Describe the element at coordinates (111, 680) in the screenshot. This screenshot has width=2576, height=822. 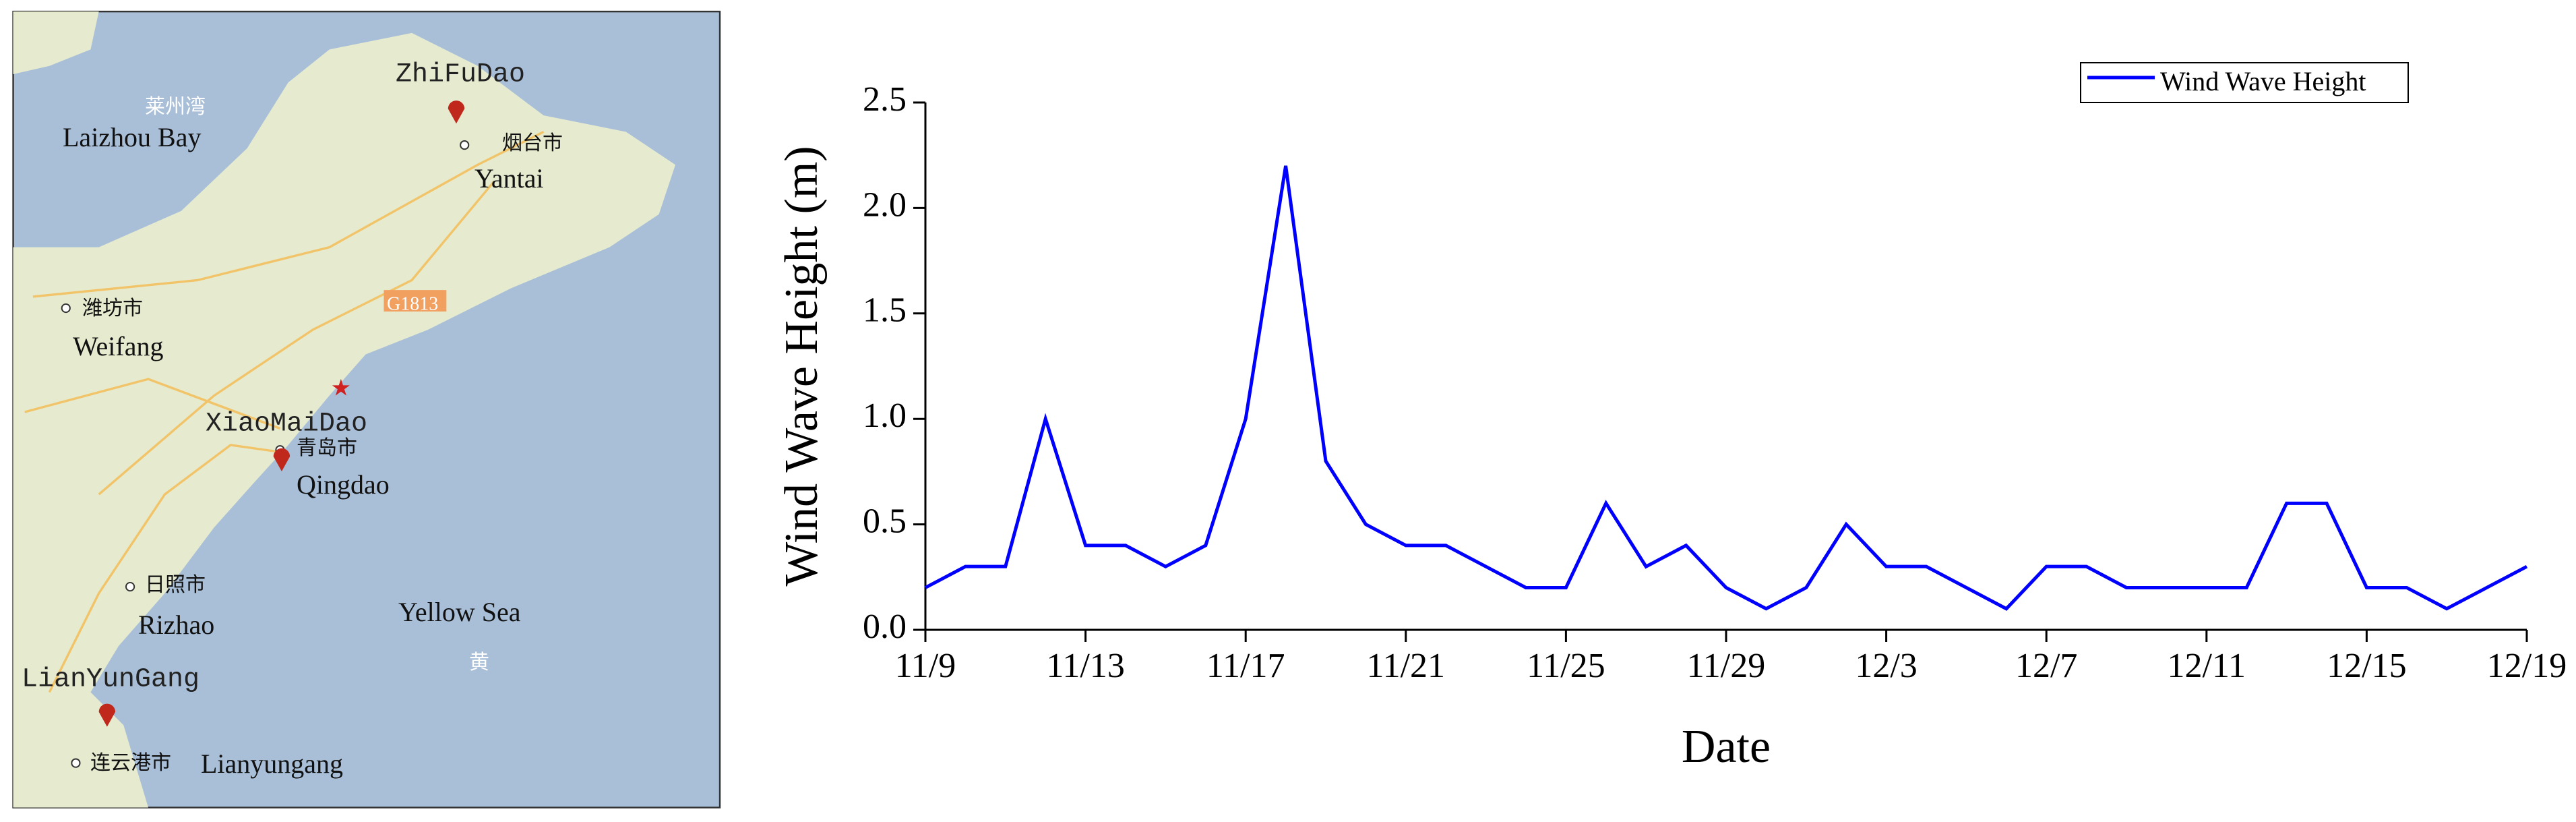
I see `map-label: LianYunGang` at that location.